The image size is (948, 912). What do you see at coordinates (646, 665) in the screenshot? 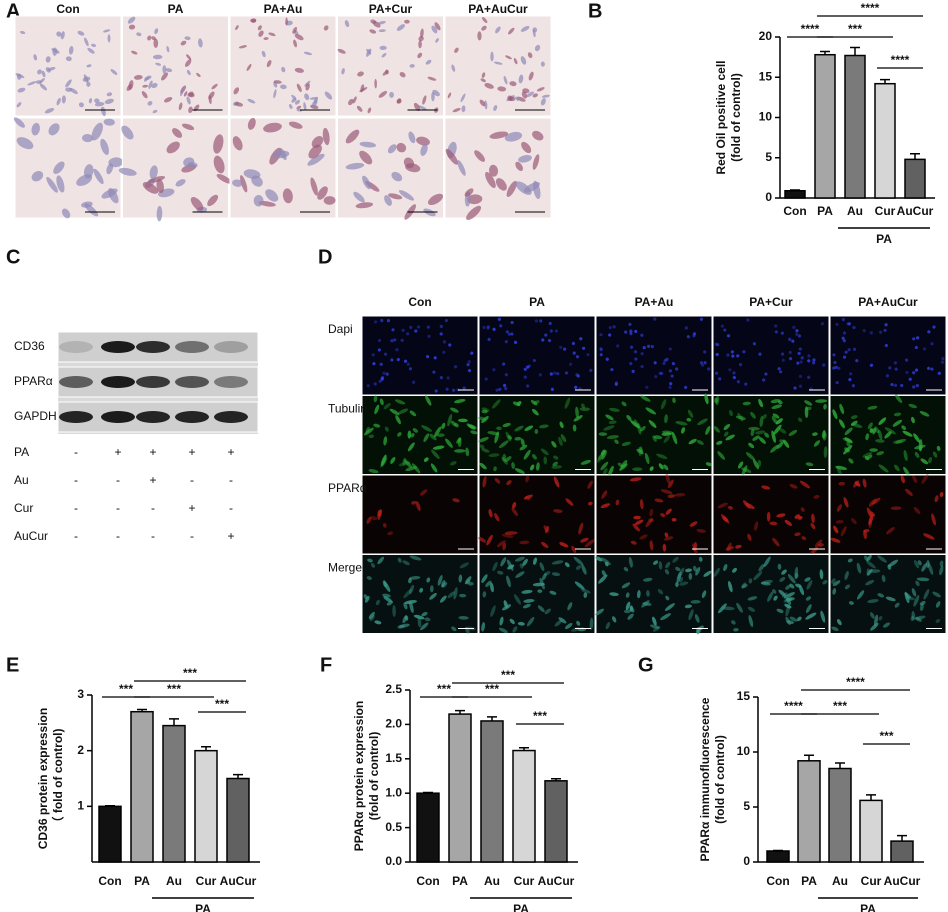
I see `panel-letter: G` at bounding box center [646, 665].